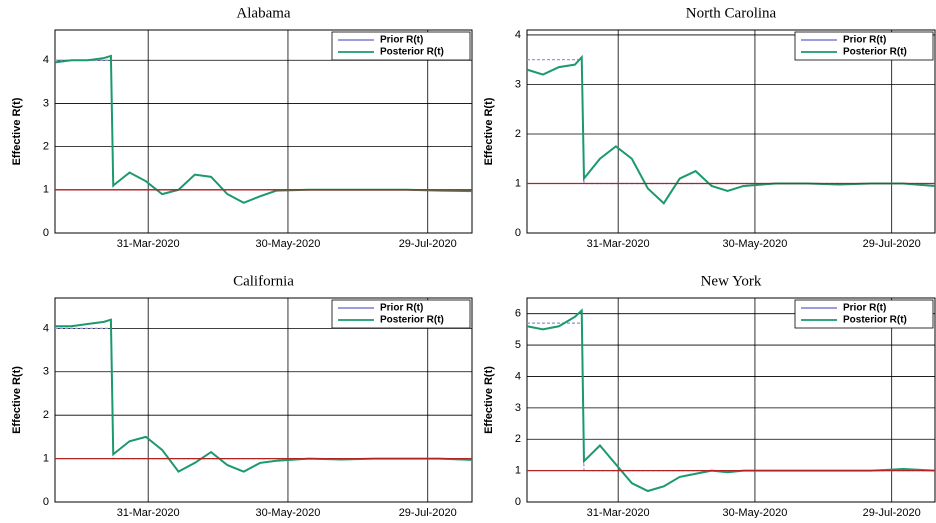 The height and width of the screenshot is (523, 936). What do you see at coordinates (263, 13) in the screenshot?
I see `chart-title: Alabama` at bounding box center [263, 13].